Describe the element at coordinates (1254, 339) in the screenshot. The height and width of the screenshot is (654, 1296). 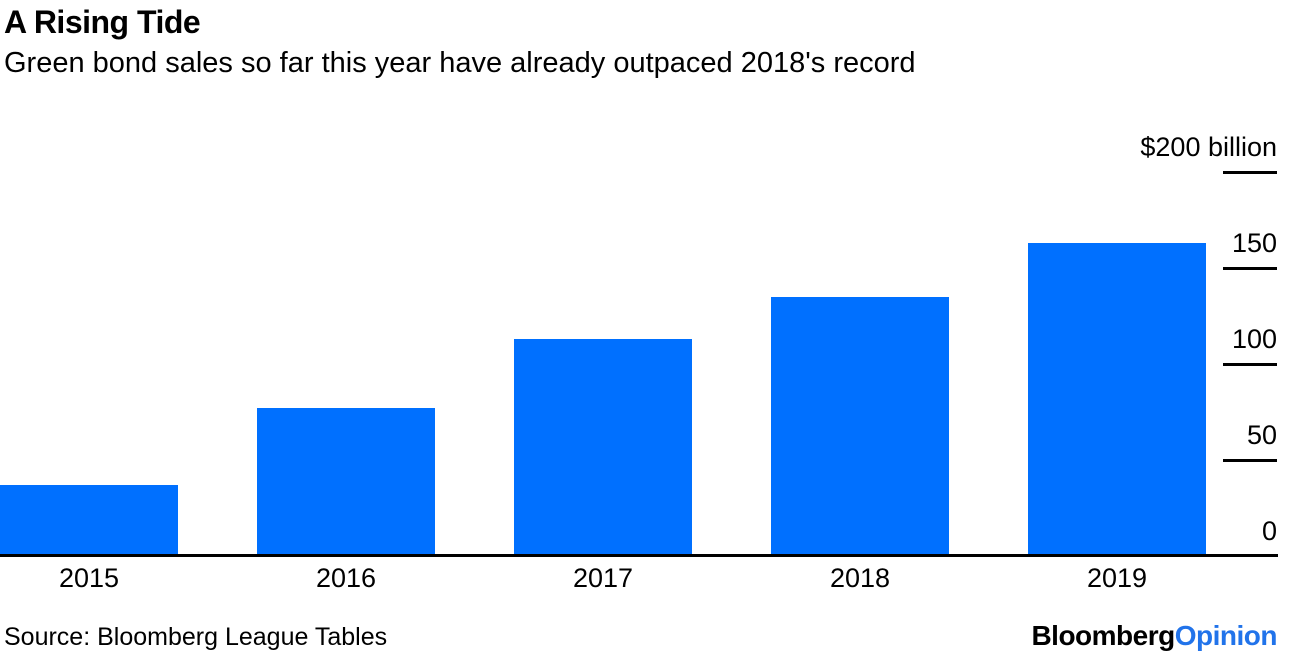
I see `y-tick-label-100: 100` at that location.